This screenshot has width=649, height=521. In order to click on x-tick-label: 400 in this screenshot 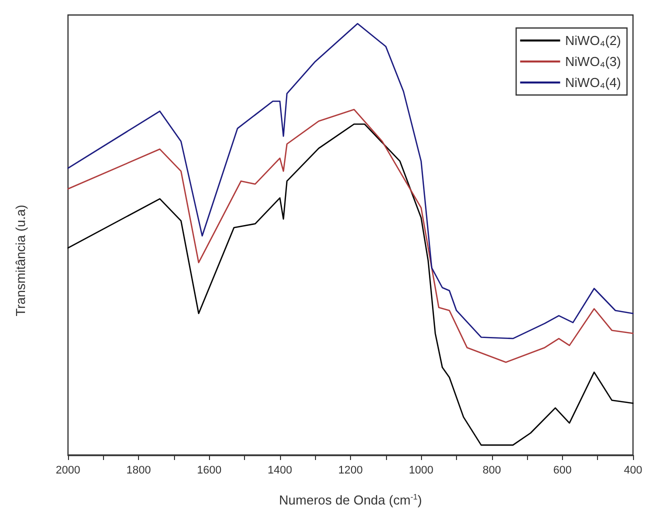, I will do `click(633, 470)`.